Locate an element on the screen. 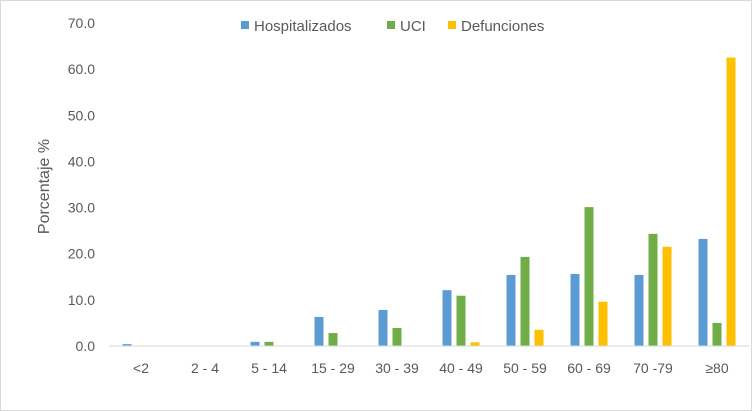  legend: Hospitalizados UCI Defunciones is located at coordinates (392, 26).